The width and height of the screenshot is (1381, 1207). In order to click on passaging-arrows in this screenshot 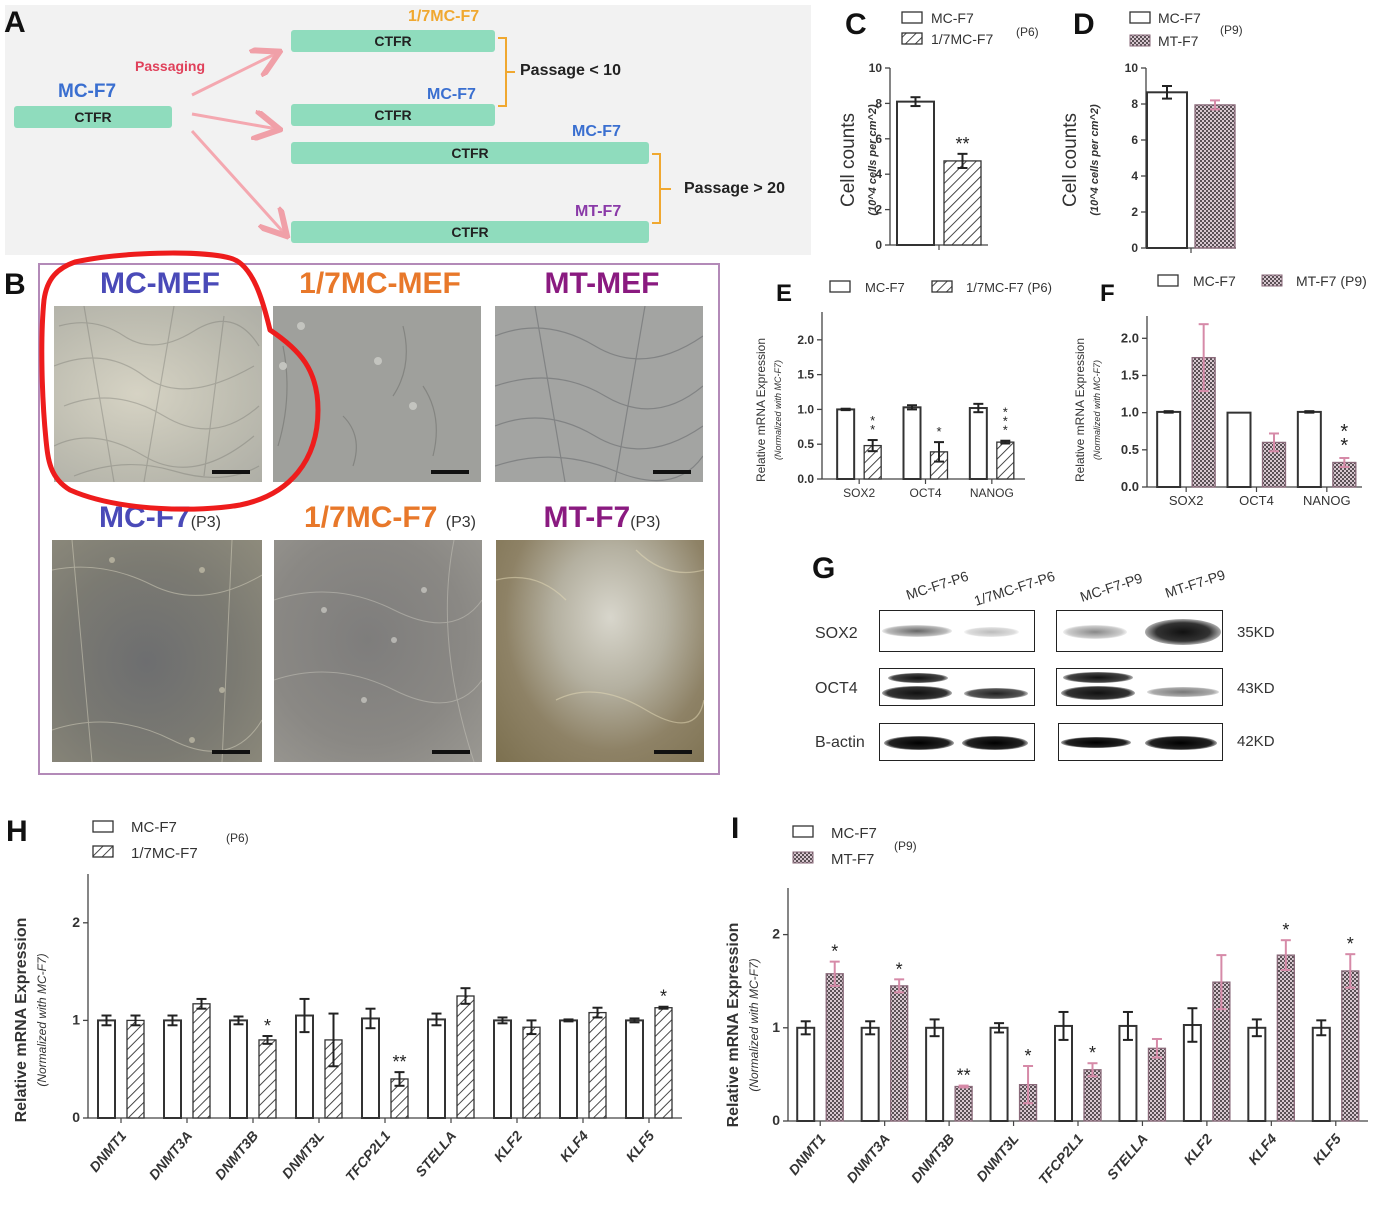, I will do `click(500, 130)`.